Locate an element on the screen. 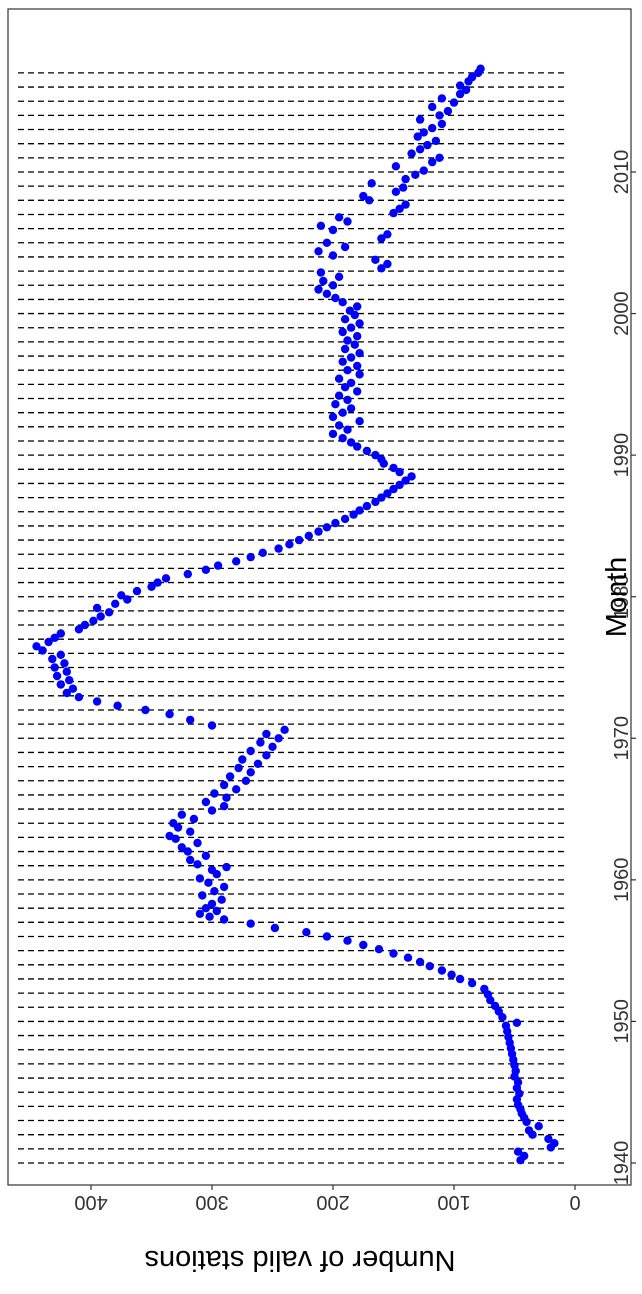 This screenshot has width=642, height=1294. y-tick-label: 0 is located at coordinates (574, 1202).